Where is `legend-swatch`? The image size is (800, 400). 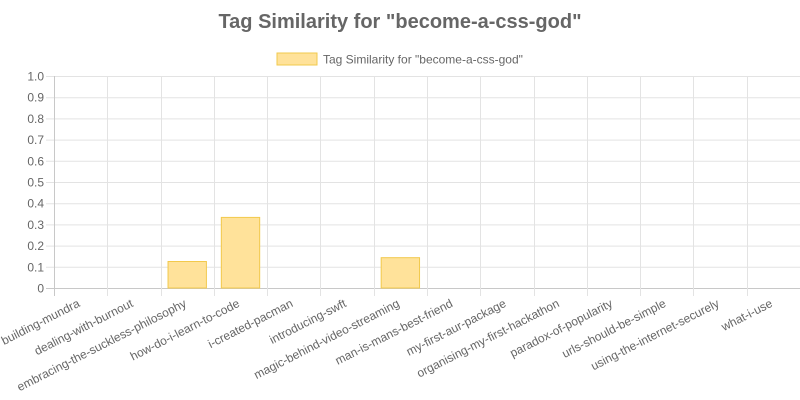 legend-swatch is located at coordinates (297, 59).